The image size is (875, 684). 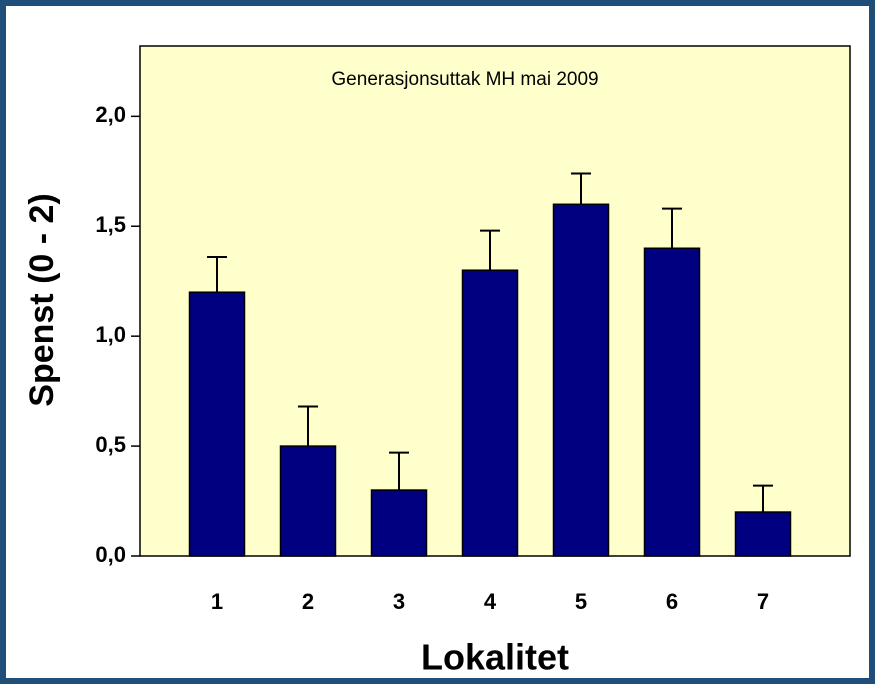 What do you see at coordinates (110, 444) in the screenshot?
I see `y-tick-label: 0,5` at bounding box center [110, 444].